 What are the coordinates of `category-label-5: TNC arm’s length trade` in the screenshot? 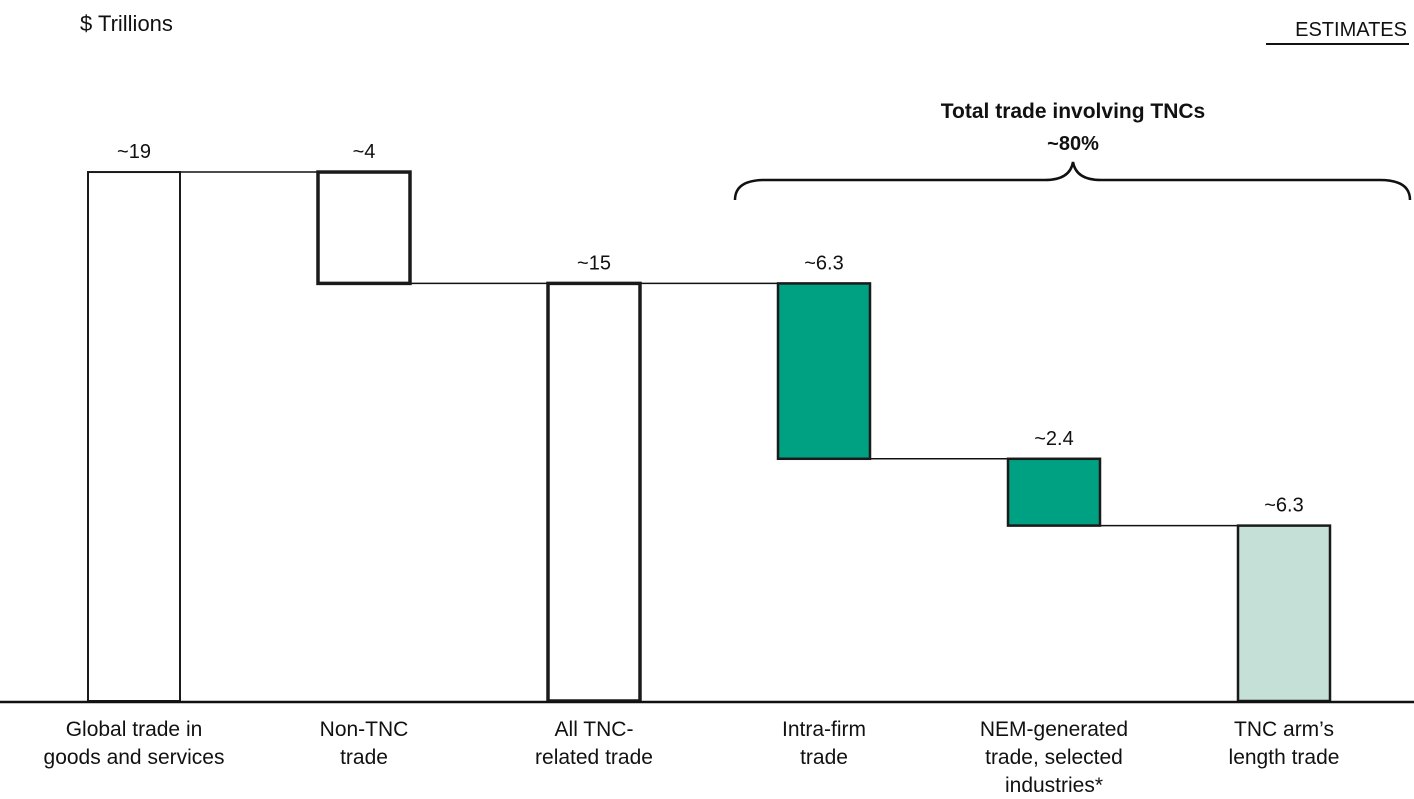 It's located at (1284, 743).